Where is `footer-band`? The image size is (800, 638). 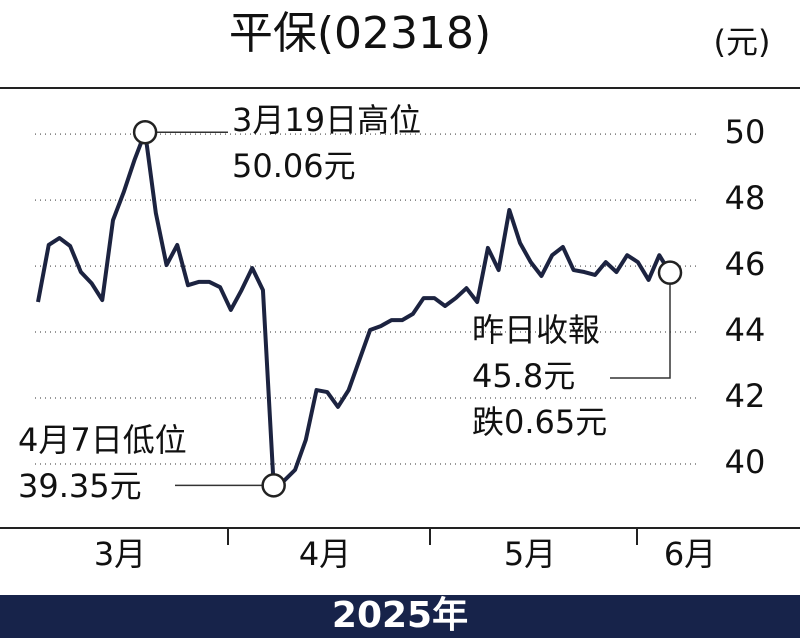 footer-band is located at coordinates (400, 616).